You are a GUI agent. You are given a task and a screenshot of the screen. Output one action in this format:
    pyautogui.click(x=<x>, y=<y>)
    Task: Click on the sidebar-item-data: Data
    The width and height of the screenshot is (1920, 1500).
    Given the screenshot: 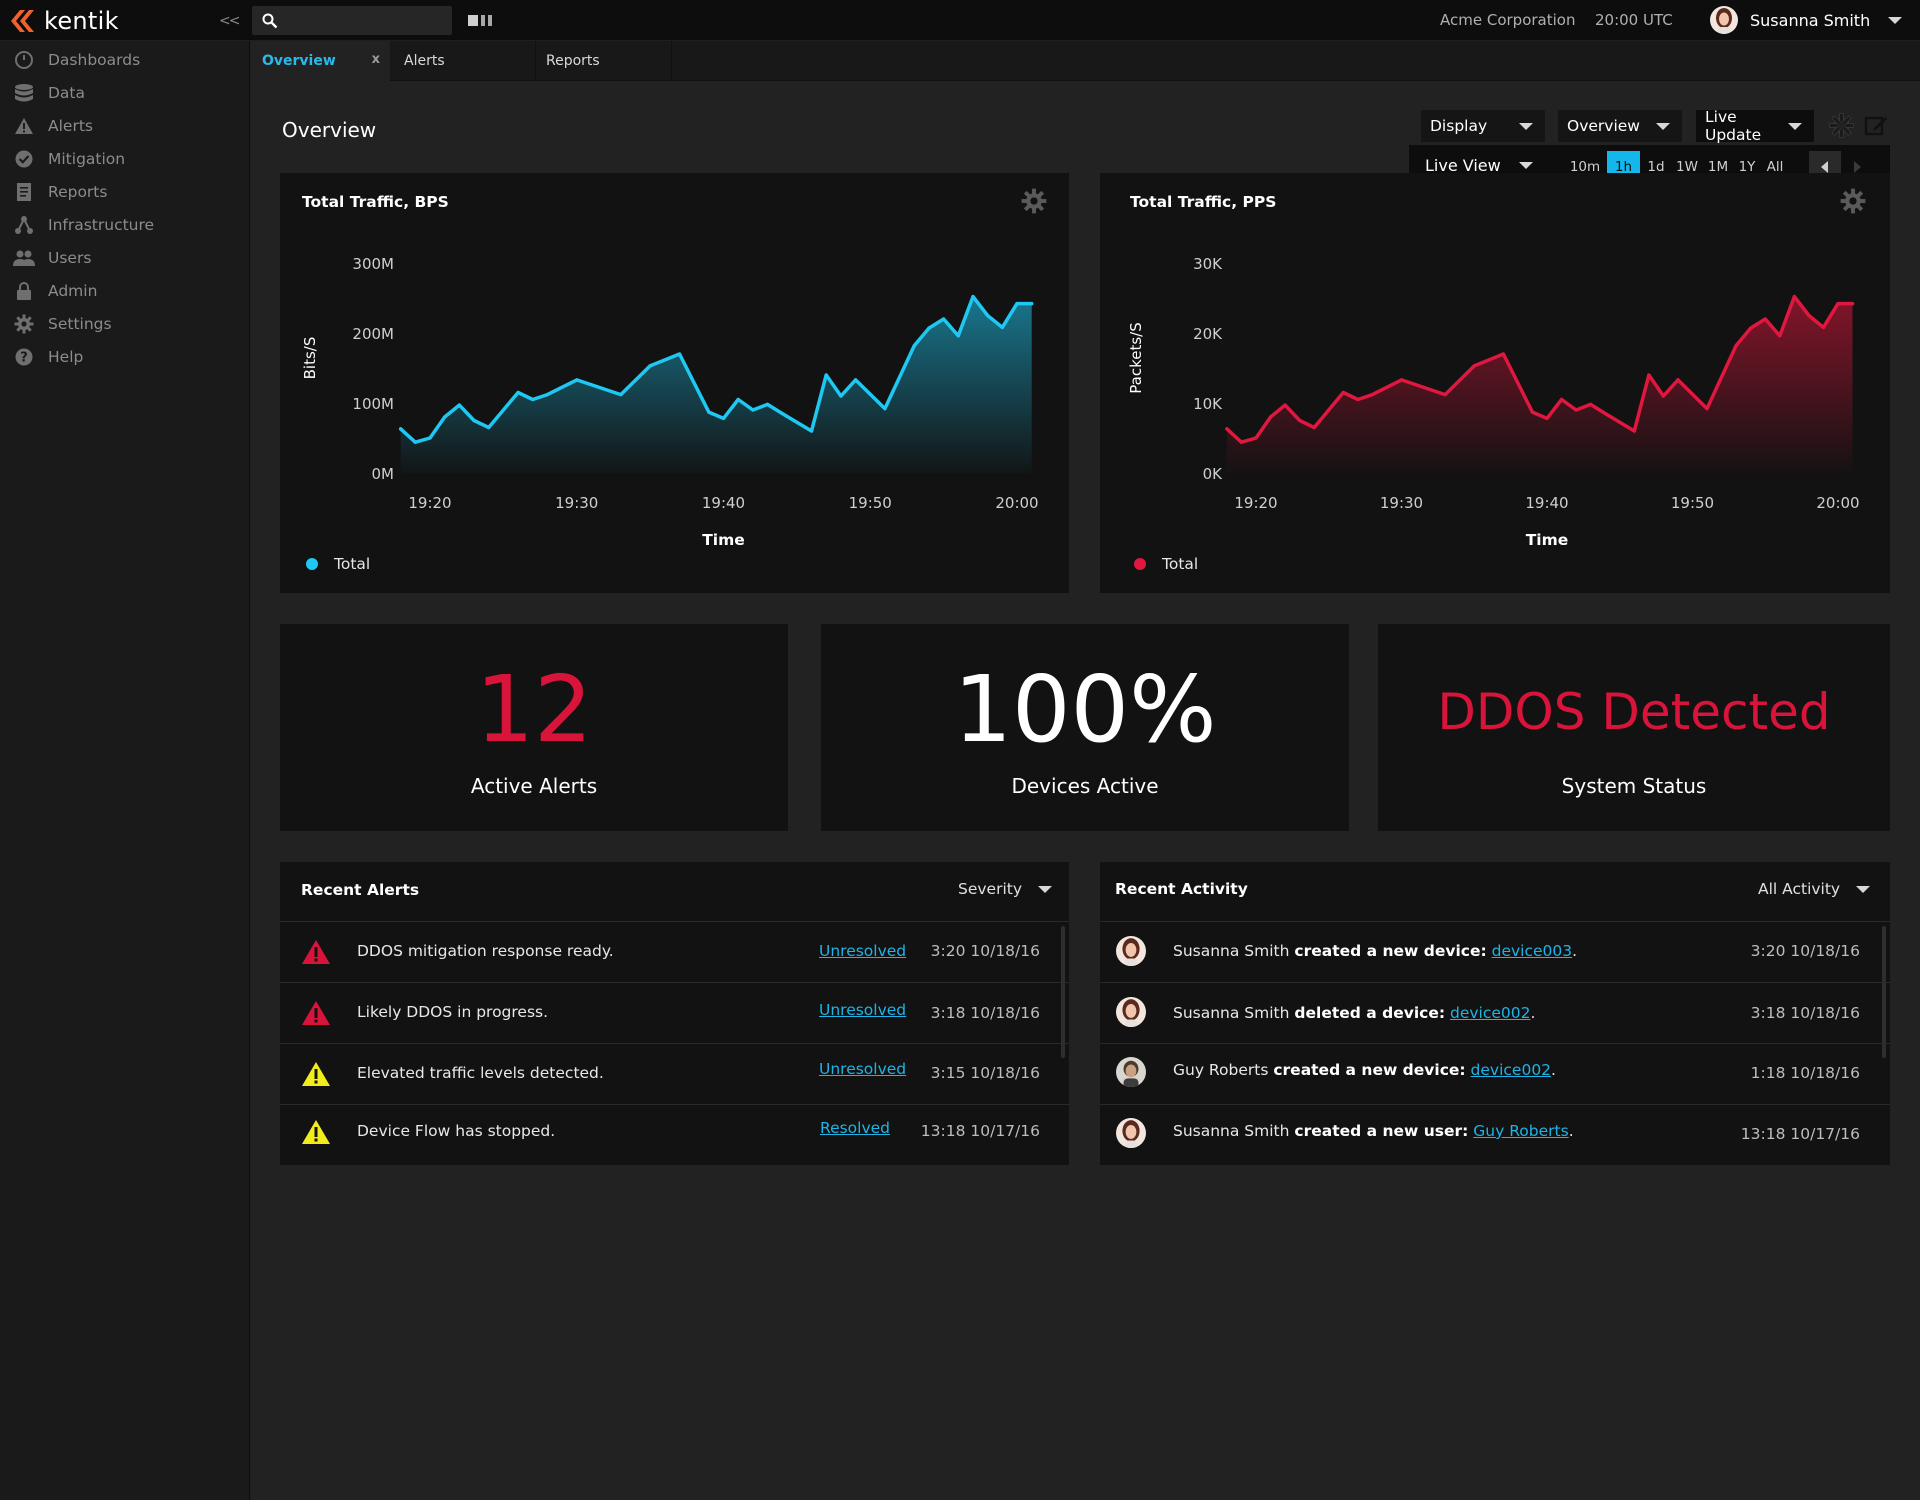 What is the action you would take?
    pyautogui.click(x=125, y=93)
    